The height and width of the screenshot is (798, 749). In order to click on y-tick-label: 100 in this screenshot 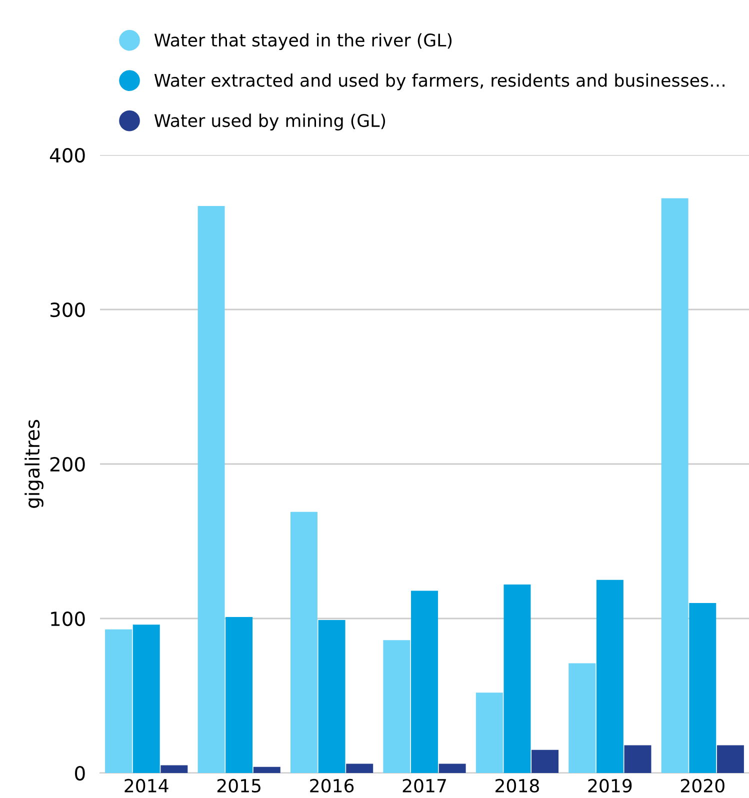, I will do `click(68, 618)`.